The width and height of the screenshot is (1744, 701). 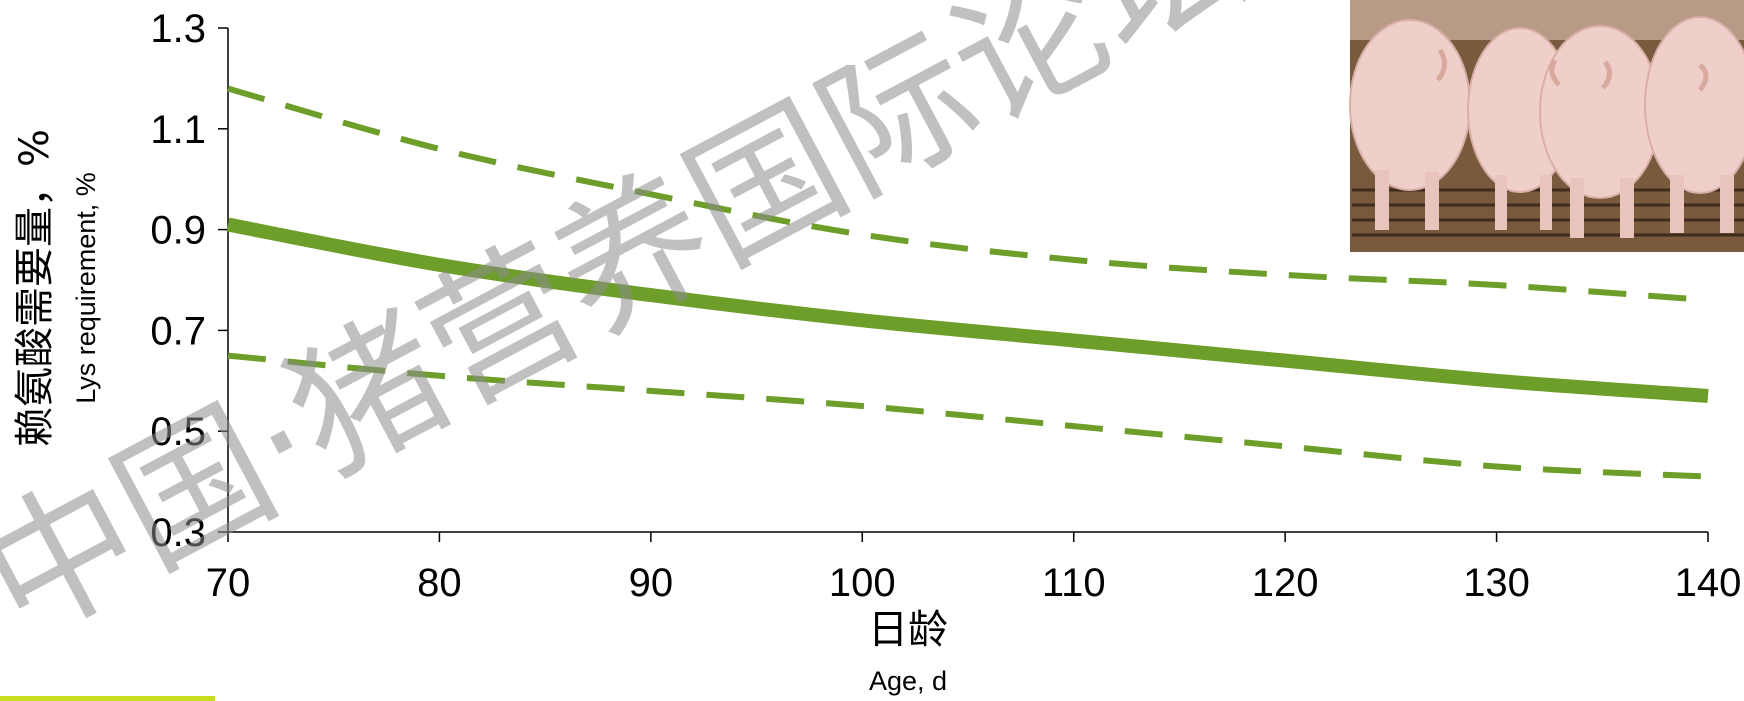 I want to click on y-axis-title-en: Lys requirement, %, so click(x=86, y=288).